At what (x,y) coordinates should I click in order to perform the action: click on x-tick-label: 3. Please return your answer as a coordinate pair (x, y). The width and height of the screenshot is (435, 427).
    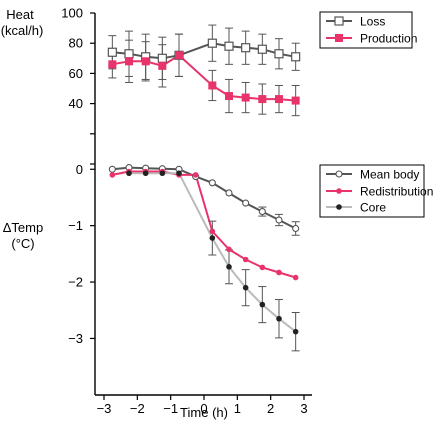
    Looking at the image, I should click on (303, 408).